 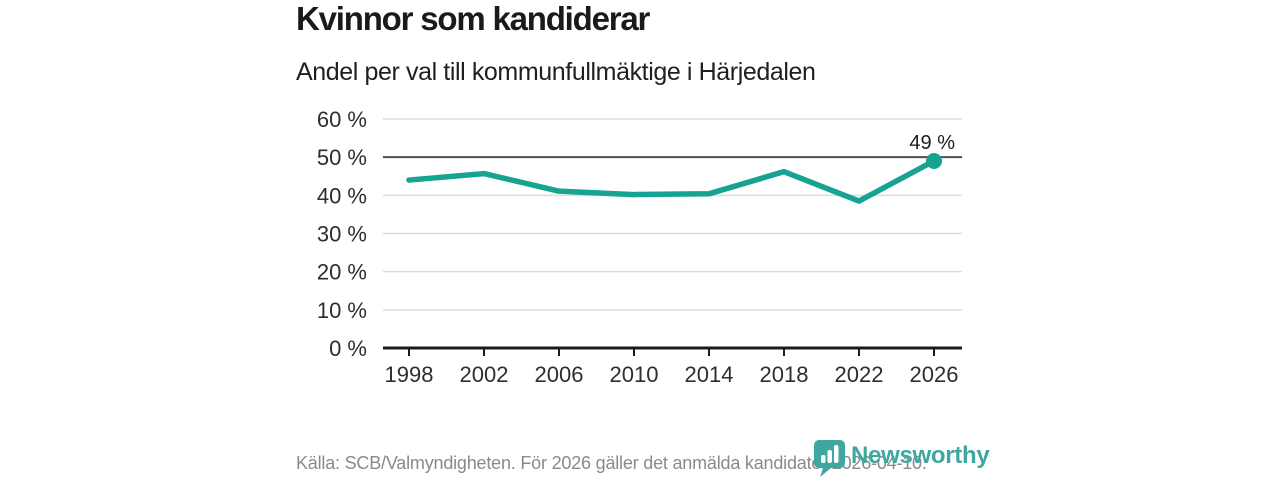 I want to click on y-tick-label: 30 %, so click(x=342, y=234).